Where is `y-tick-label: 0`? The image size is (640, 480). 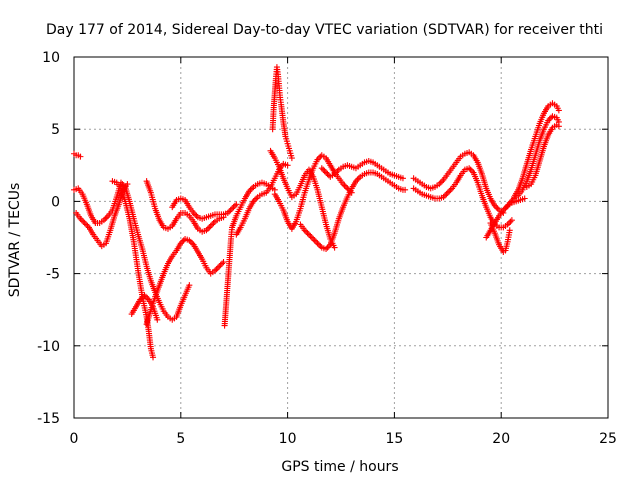
y-tick-label: 0 is located at coordinates (55, 202).